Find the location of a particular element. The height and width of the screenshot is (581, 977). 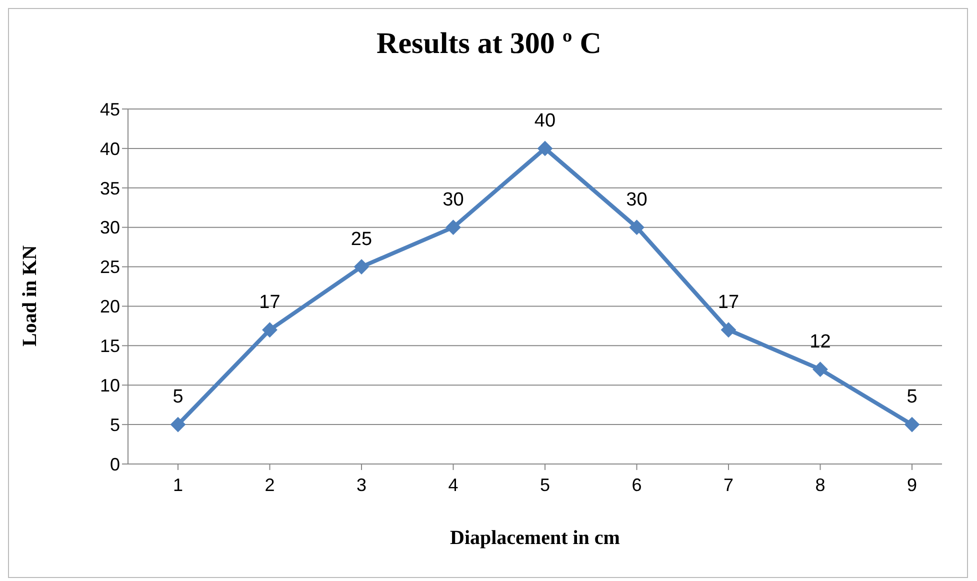

y-tick-label: 25 is located at coordinates (110, 267).